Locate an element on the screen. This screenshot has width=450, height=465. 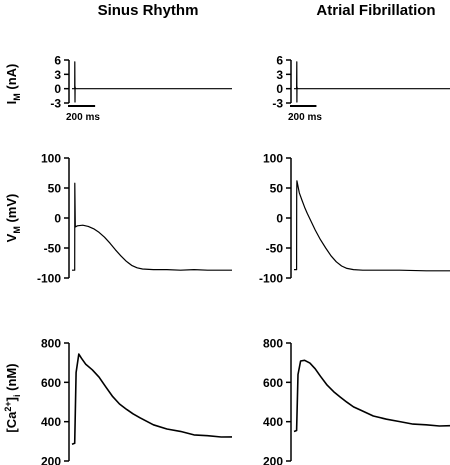
trace-voltage-sinus-rhythm is located at coordinates (152, 226).